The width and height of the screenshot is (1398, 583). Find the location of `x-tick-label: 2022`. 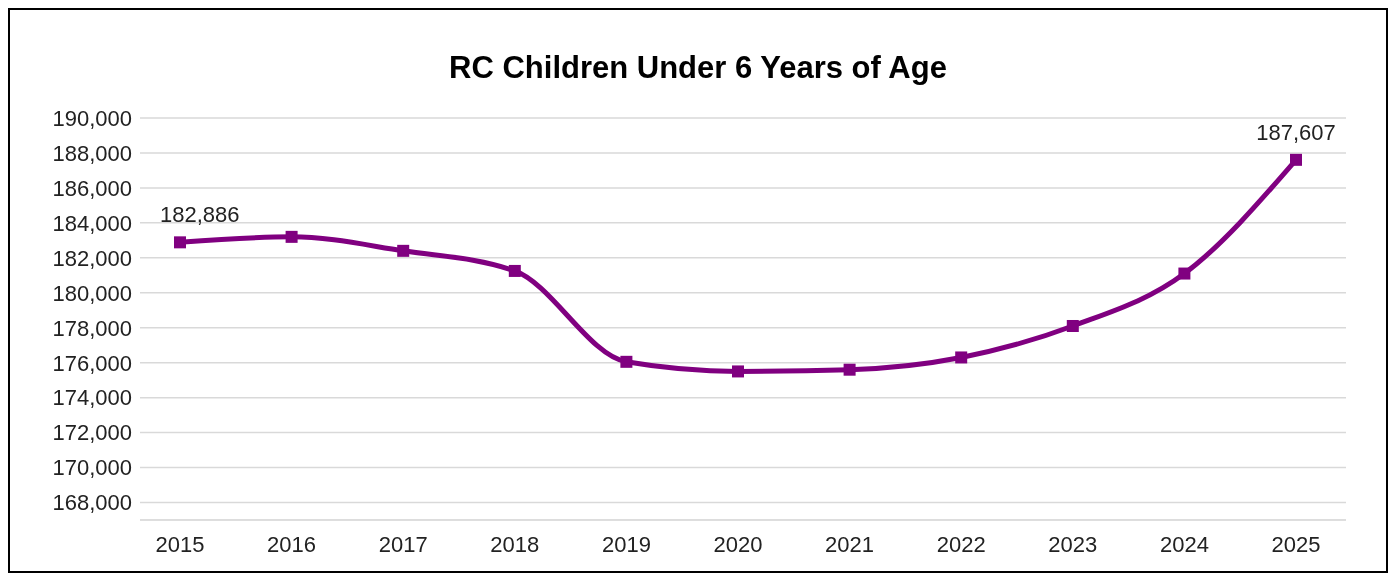

x-tick-label: 2022 is located at coordinates (961, 544).